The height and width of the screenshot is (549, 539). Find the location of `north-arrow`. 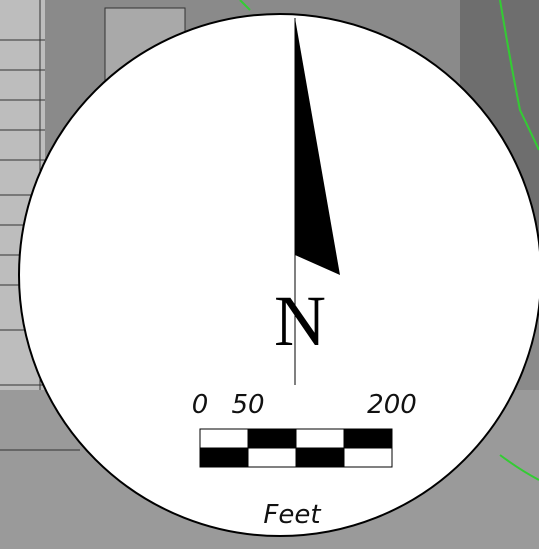

north-arrow is located at coordinates (317, 201).